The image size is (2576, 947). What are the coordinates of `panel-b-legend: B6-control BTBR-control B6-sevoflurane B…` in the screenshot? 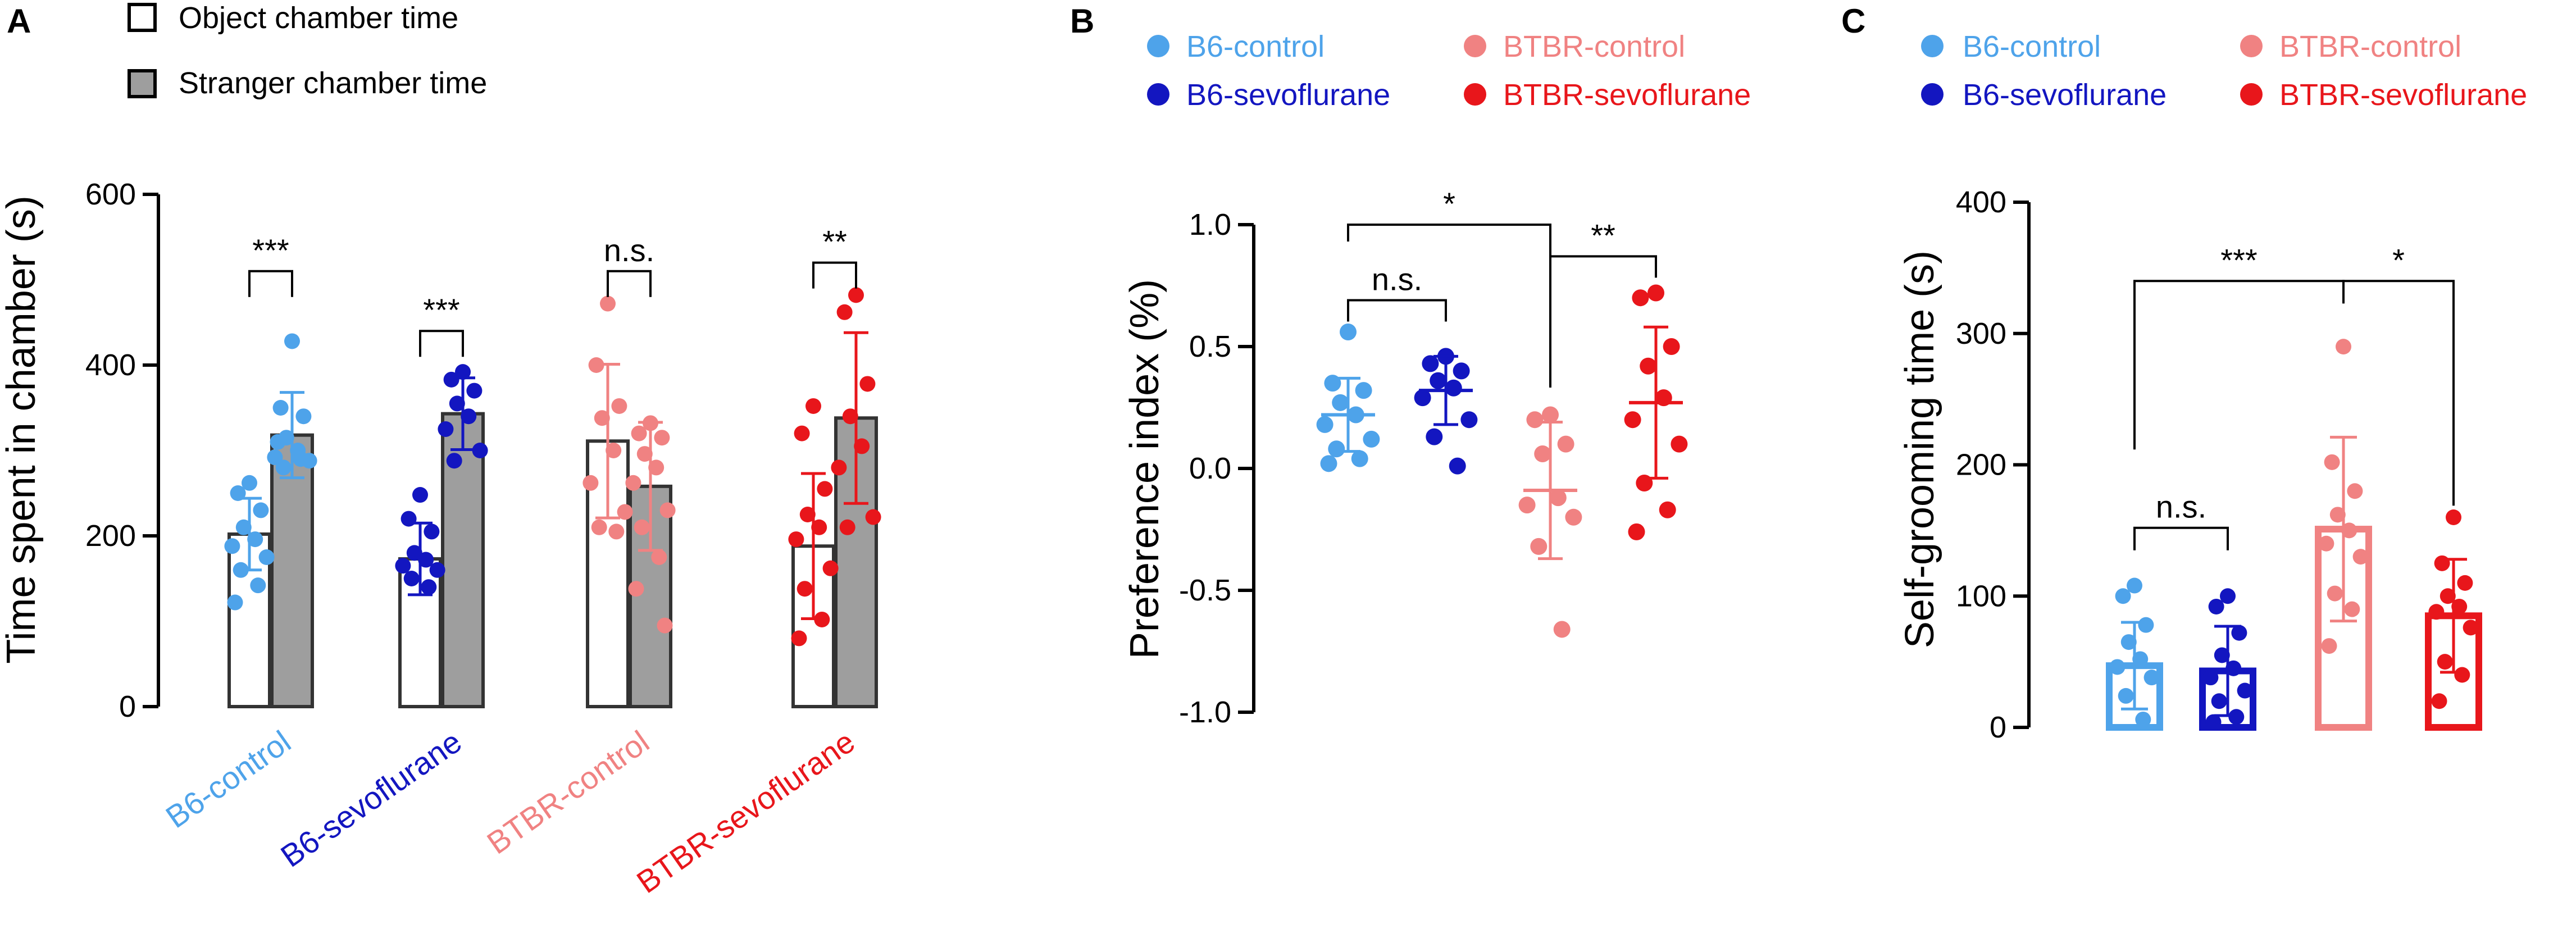 It's located at (1449, 71).